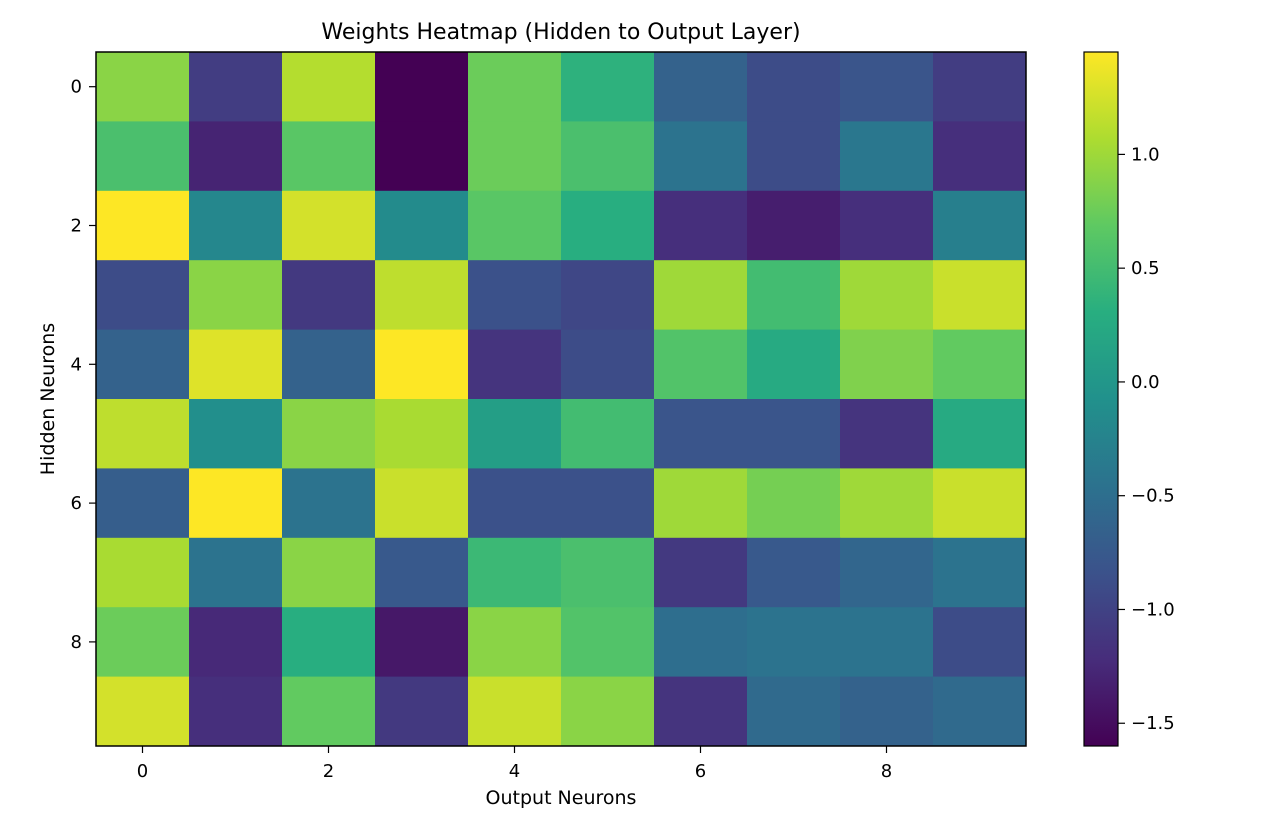 The height and width of the screenshot is (833, 1282). Describe the element at coordinates (76, 642) in the screenshot. I see `y-tick-label: 8` at that location.